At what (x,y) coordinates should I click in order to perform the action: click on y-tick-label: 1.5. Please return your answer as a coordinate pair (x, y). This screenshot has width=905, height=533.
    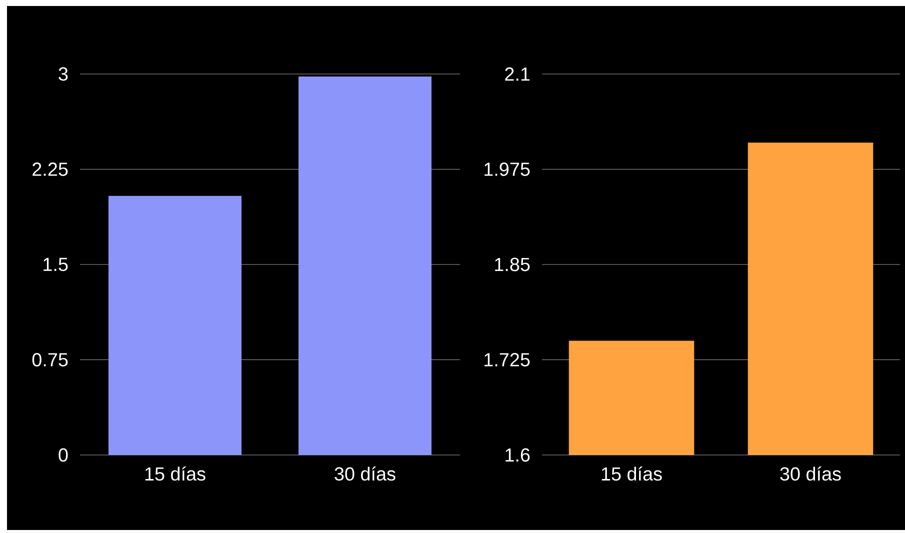
    Looking at the image, I should click on (56, 265).